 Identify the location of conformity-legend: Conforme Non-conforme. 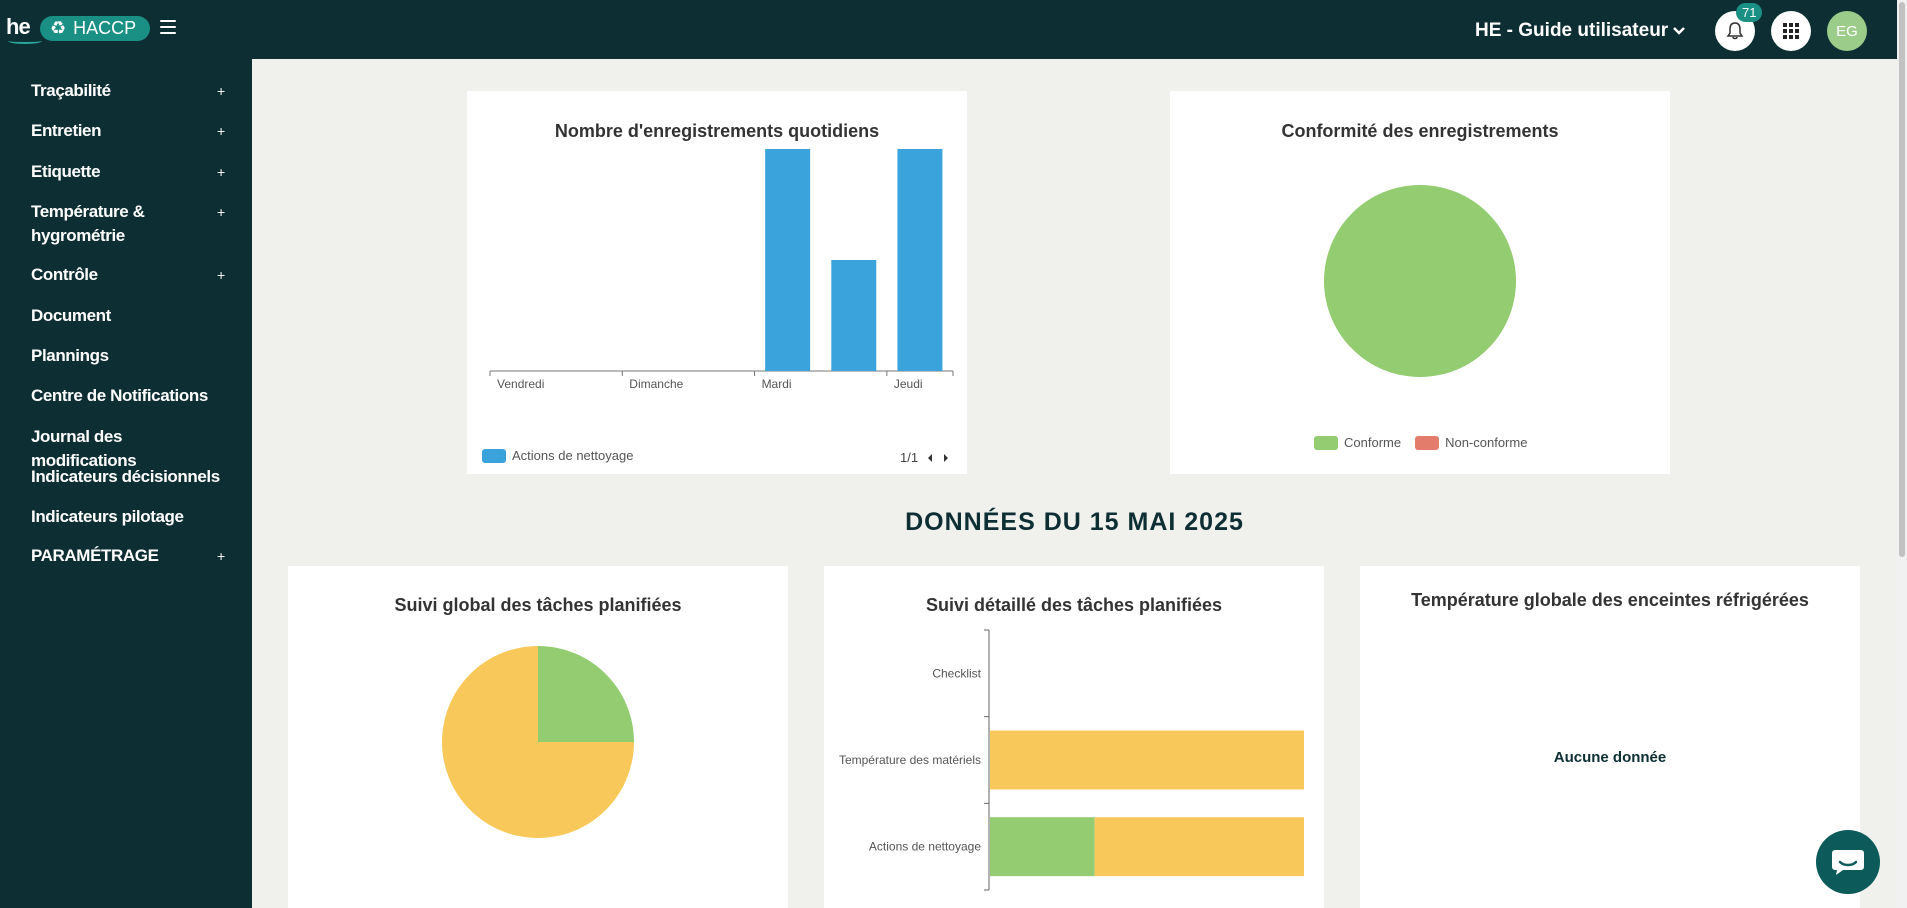
(1420, 442).